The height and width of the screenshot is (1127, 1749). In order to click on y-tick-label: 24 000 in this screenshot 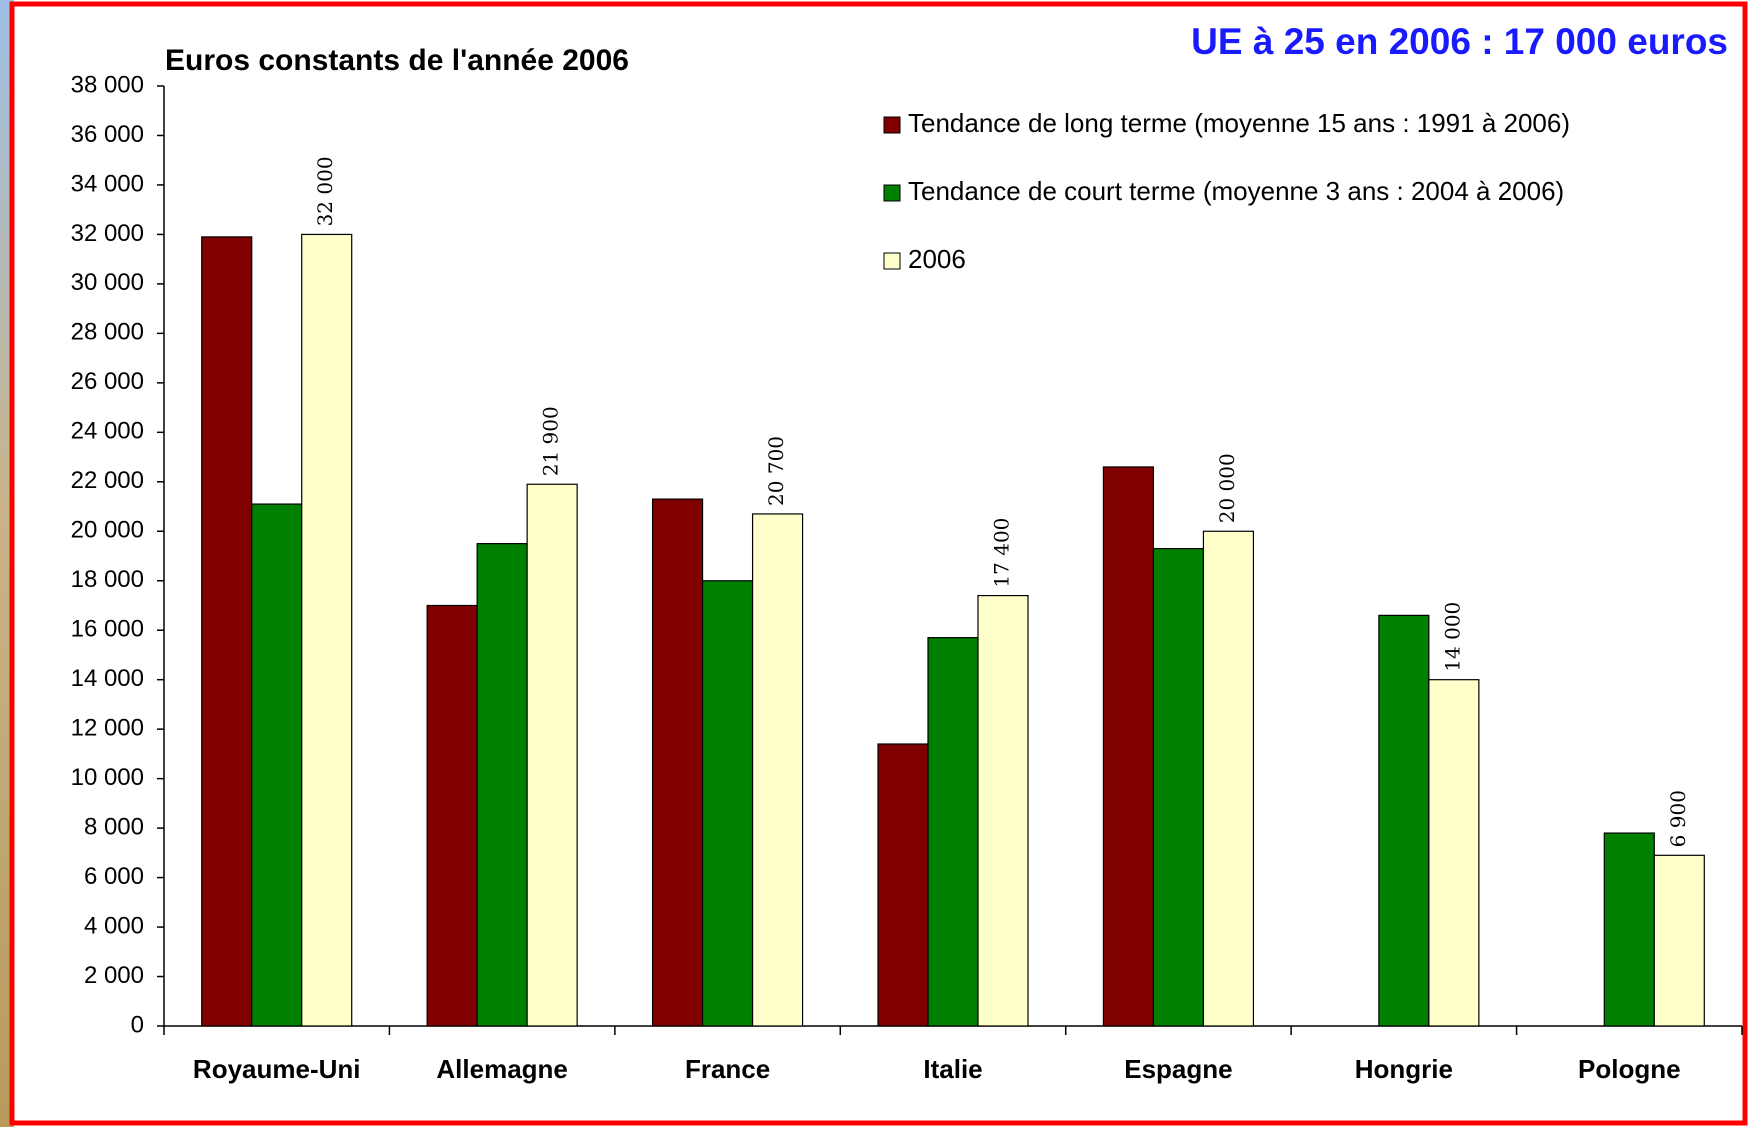, I will do `click(107, 431)`.